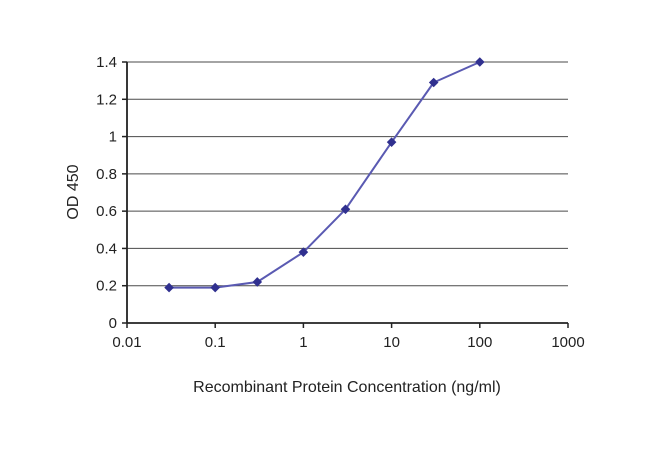  Describe the element at coordinates (113, 323) in the screenshot. I see `y-tick-label: 0` at that location.